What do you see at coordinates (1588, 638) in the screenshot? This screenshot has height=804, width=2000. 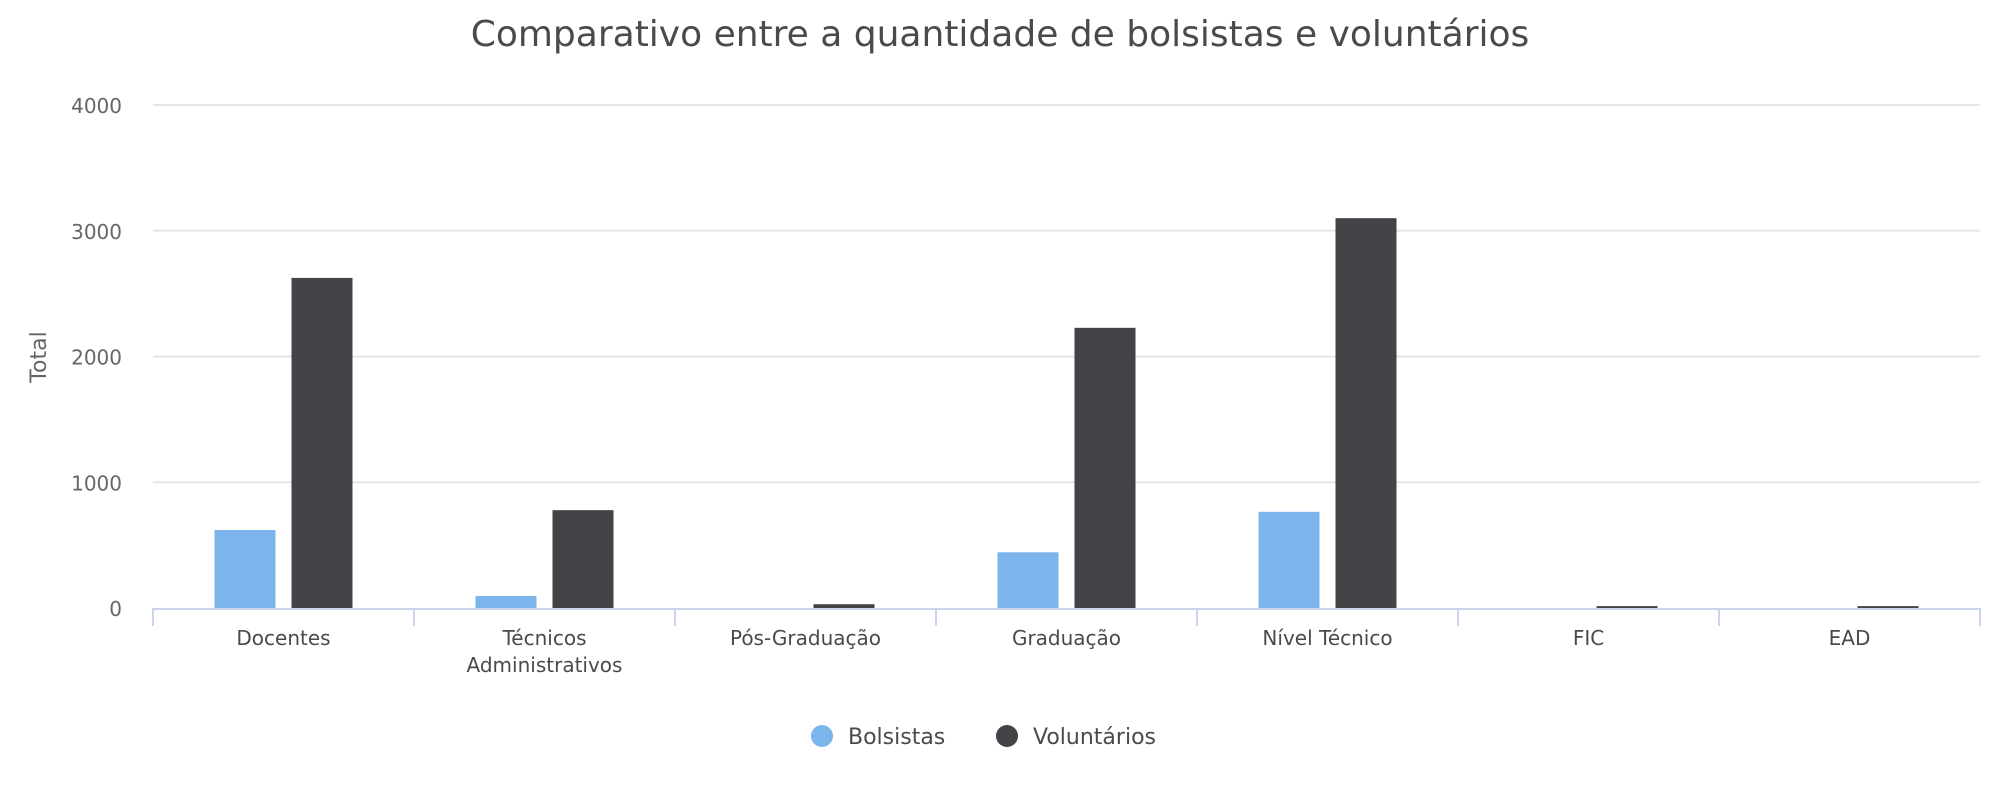 I see `x-category-label: FIC` at bounding box center [1588, 638].